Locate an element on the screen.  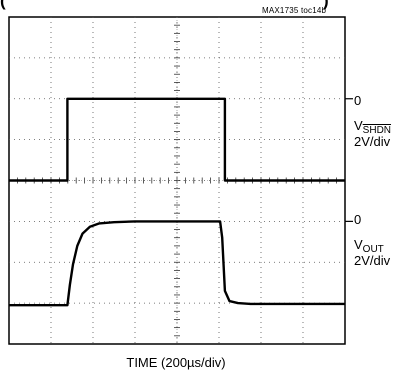
series-1-name: VSHDN is located at coordinates (373, 127).